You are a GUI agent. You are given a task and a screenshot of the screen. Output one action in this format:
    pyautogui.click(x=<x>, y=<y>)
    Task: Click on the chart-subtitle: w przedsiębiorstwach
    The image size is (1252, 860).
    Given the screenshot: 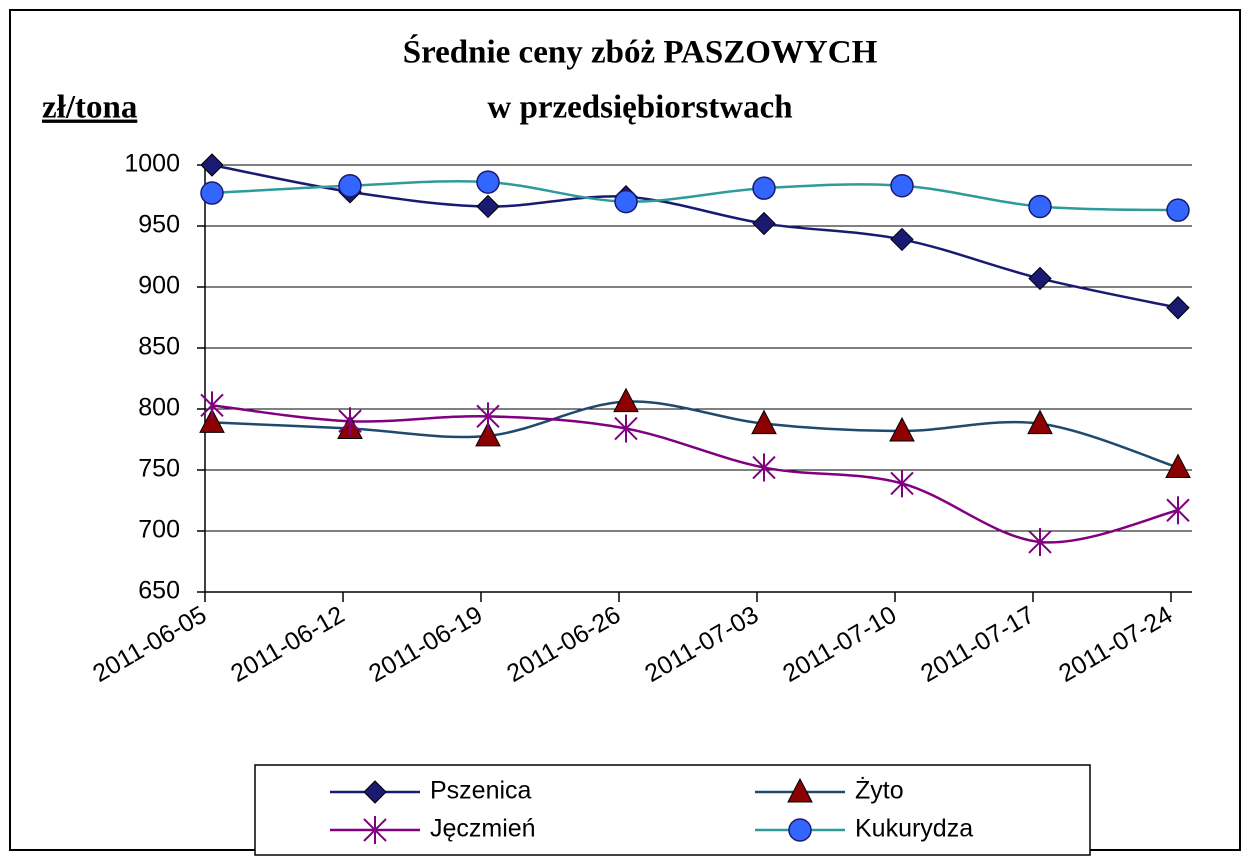 What is the action you would take?
    pyautogui.click(x=639, y=108)
    